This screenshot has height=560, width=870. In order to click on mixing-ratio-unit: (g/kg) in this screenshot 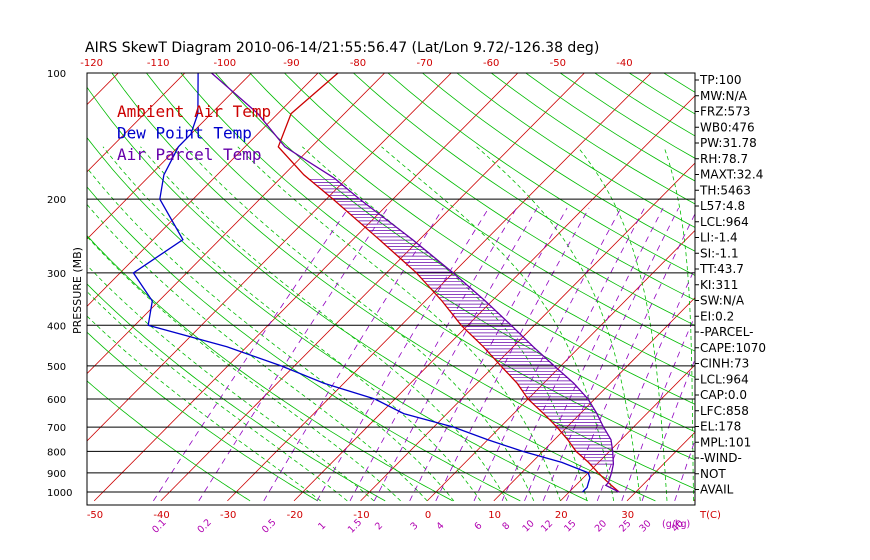, I will do `click(676, 524)`.